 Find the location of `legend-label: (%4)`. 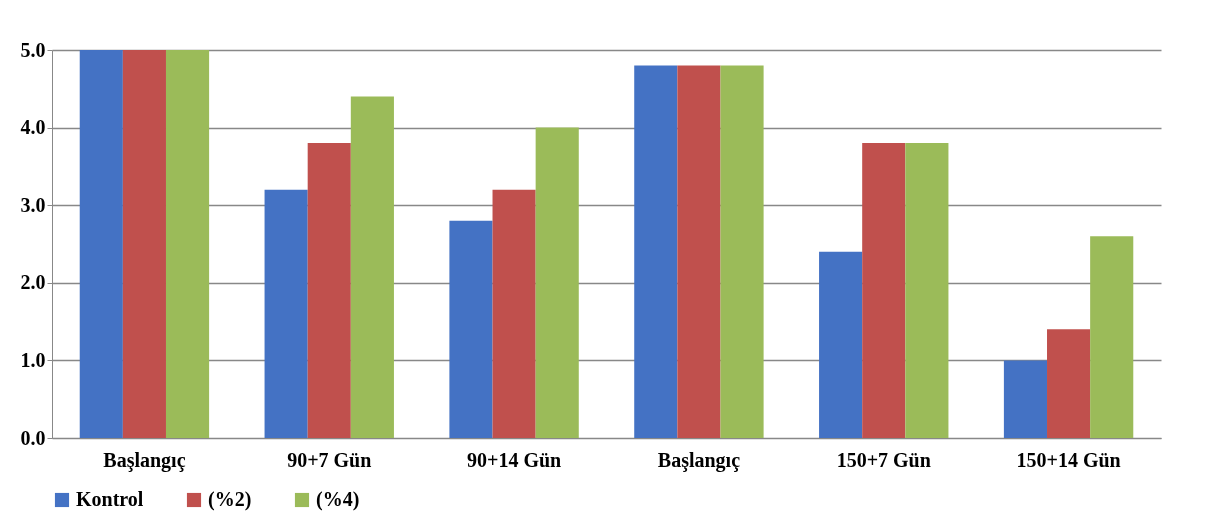

legend-label: (%4) is located at coordinates (338, 499).